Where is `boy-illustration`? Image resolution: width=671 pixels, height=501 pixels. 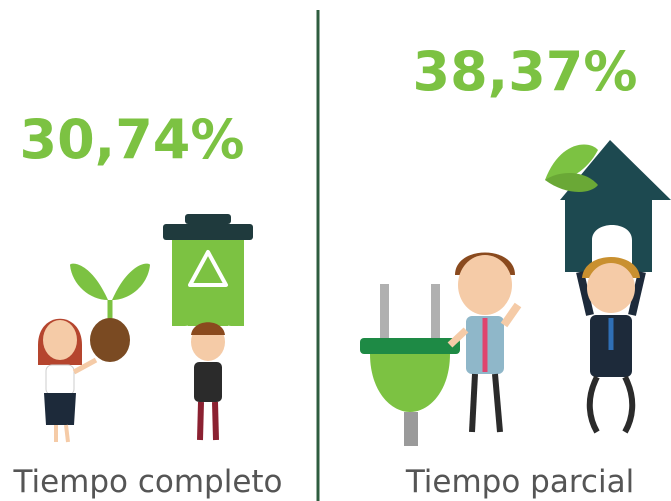
boy-illustration is located at coordinates (208, 381).